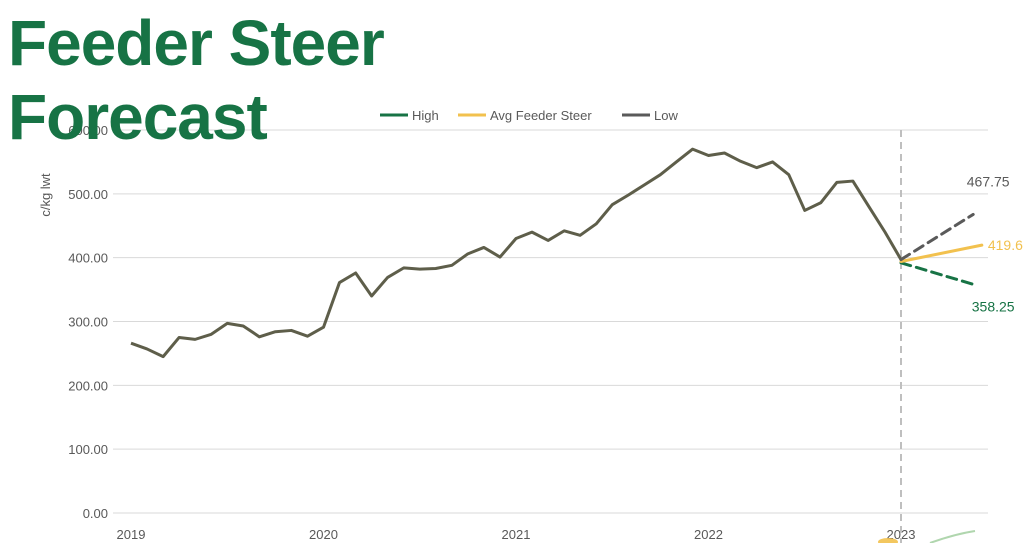 This screenshot has width=1024, height=543. I want to click on x-axis-ticks: 2019 2020 2021 2022 2023, so click(516, 534).